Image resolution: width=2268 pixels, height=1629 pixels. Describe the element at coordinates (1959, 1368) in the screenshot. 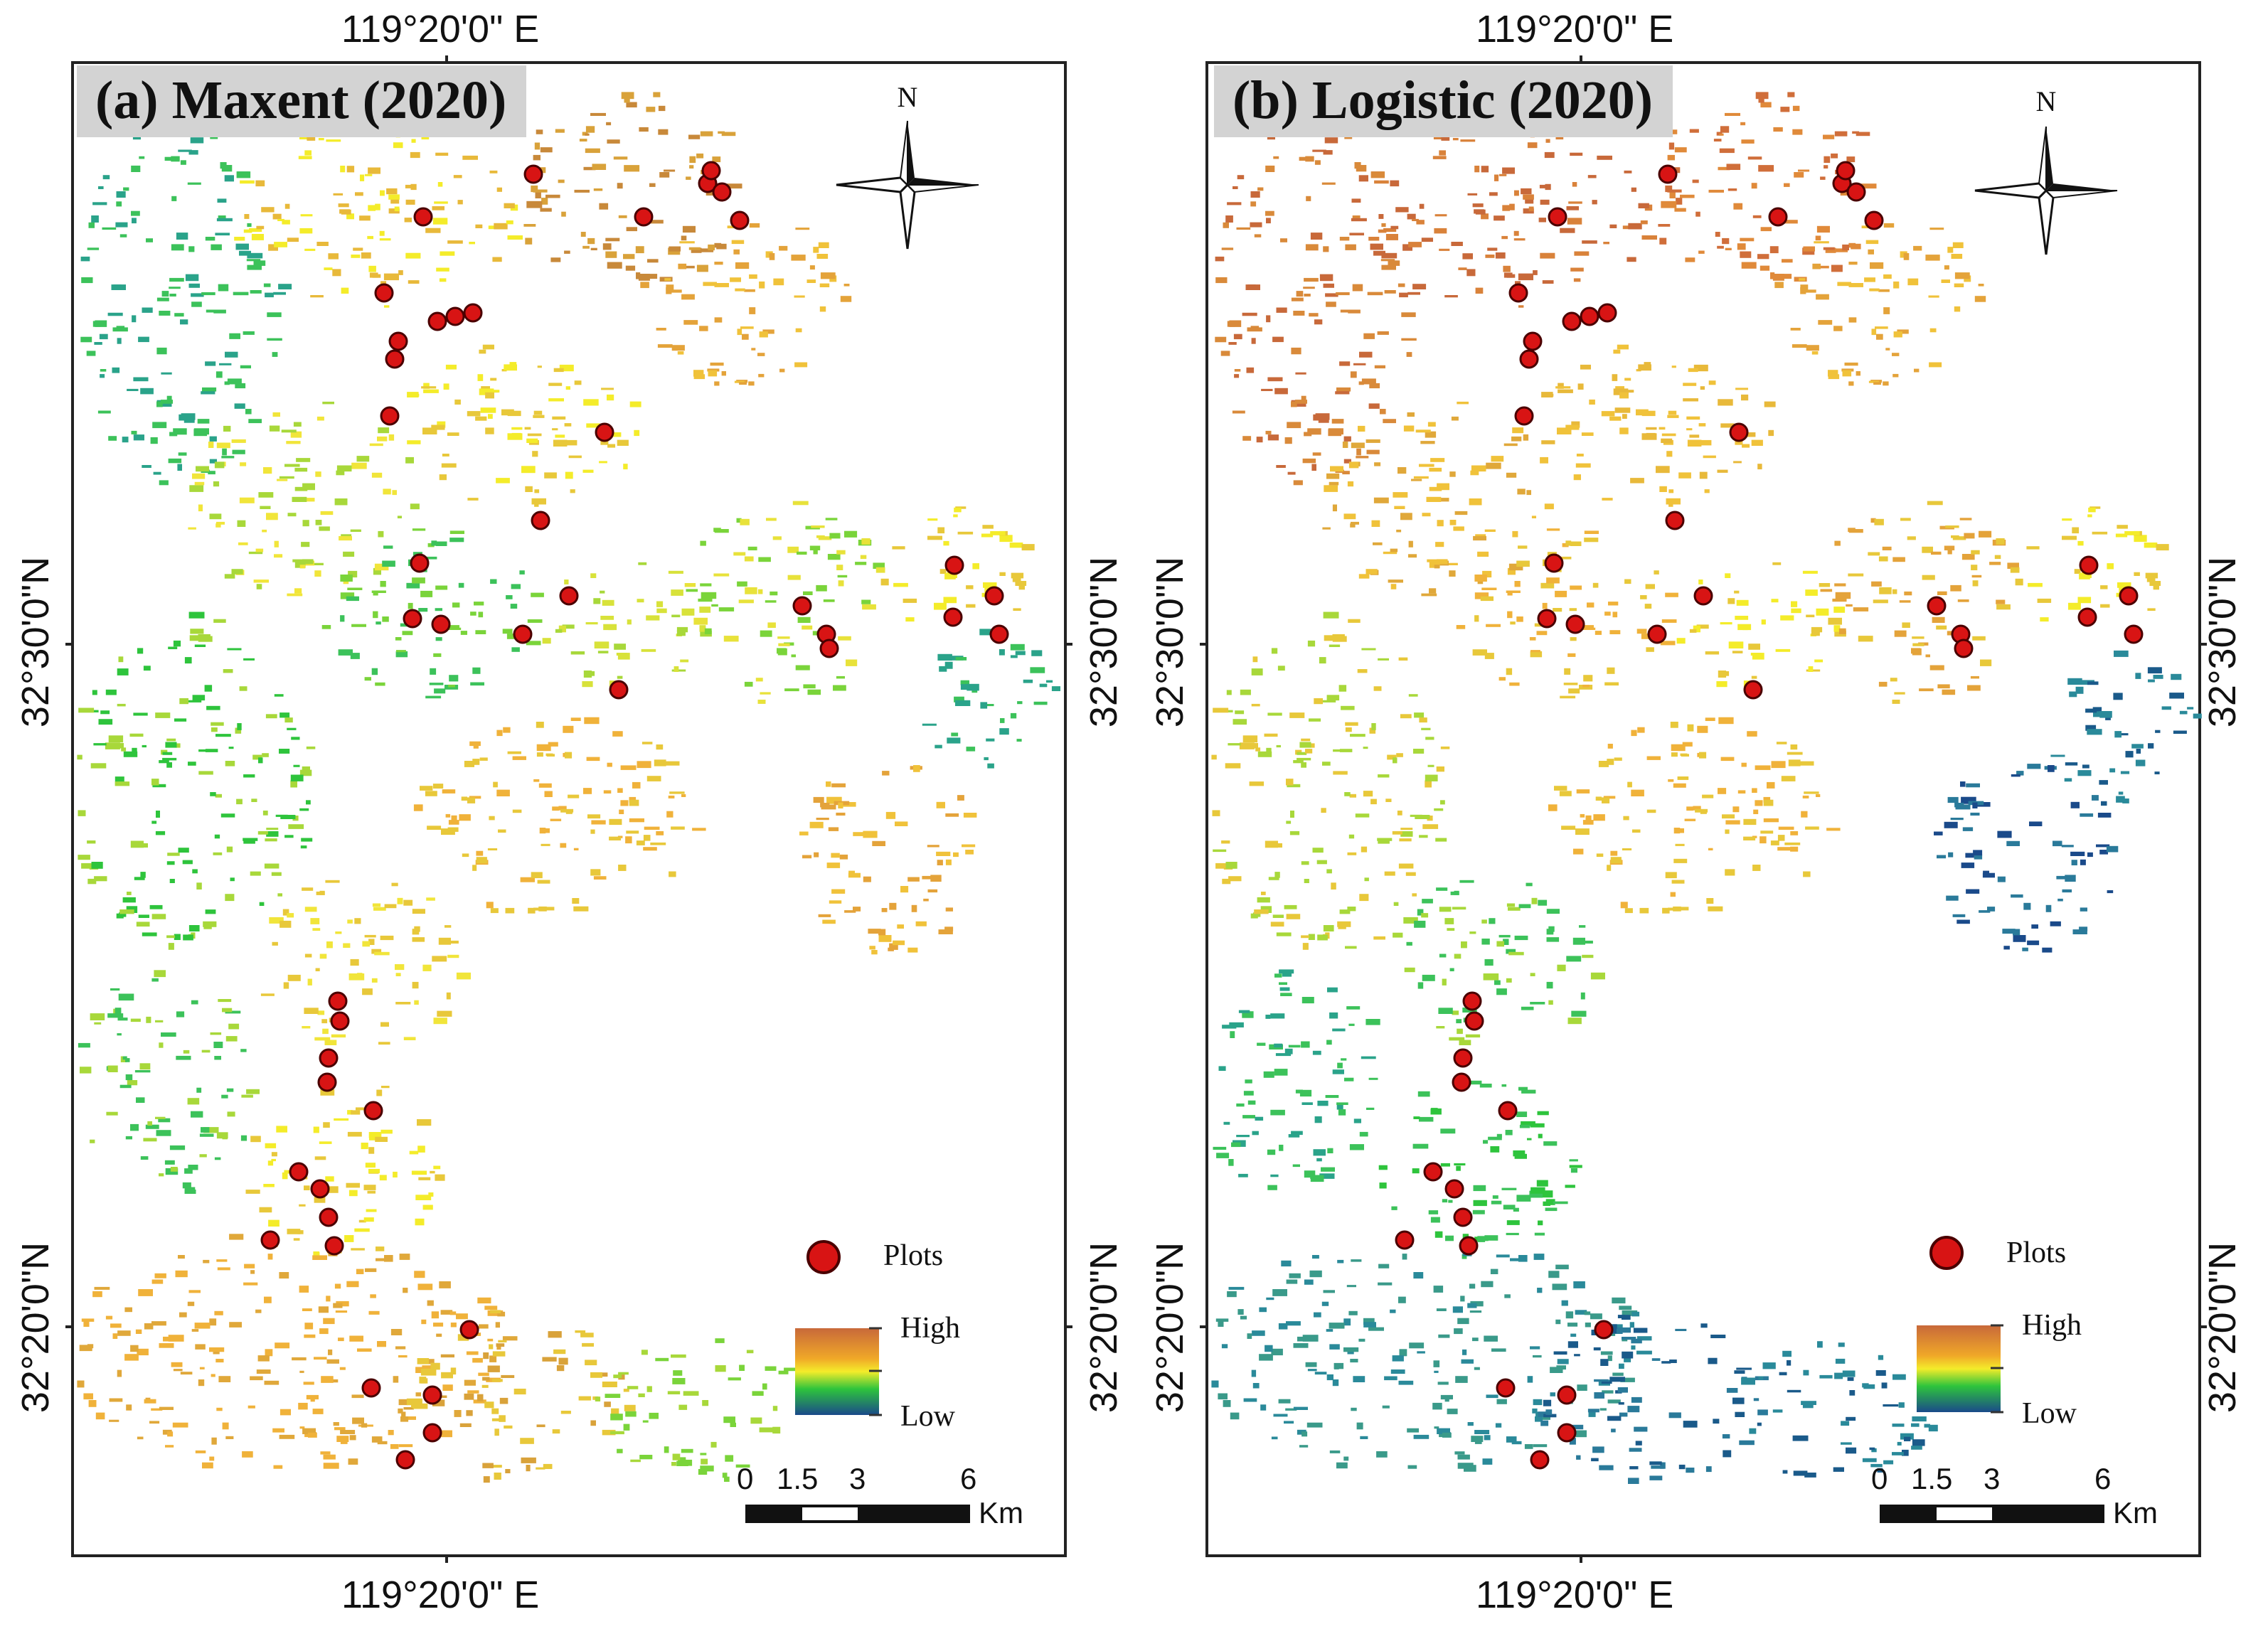

I see `legend-color-ramp` at that location.